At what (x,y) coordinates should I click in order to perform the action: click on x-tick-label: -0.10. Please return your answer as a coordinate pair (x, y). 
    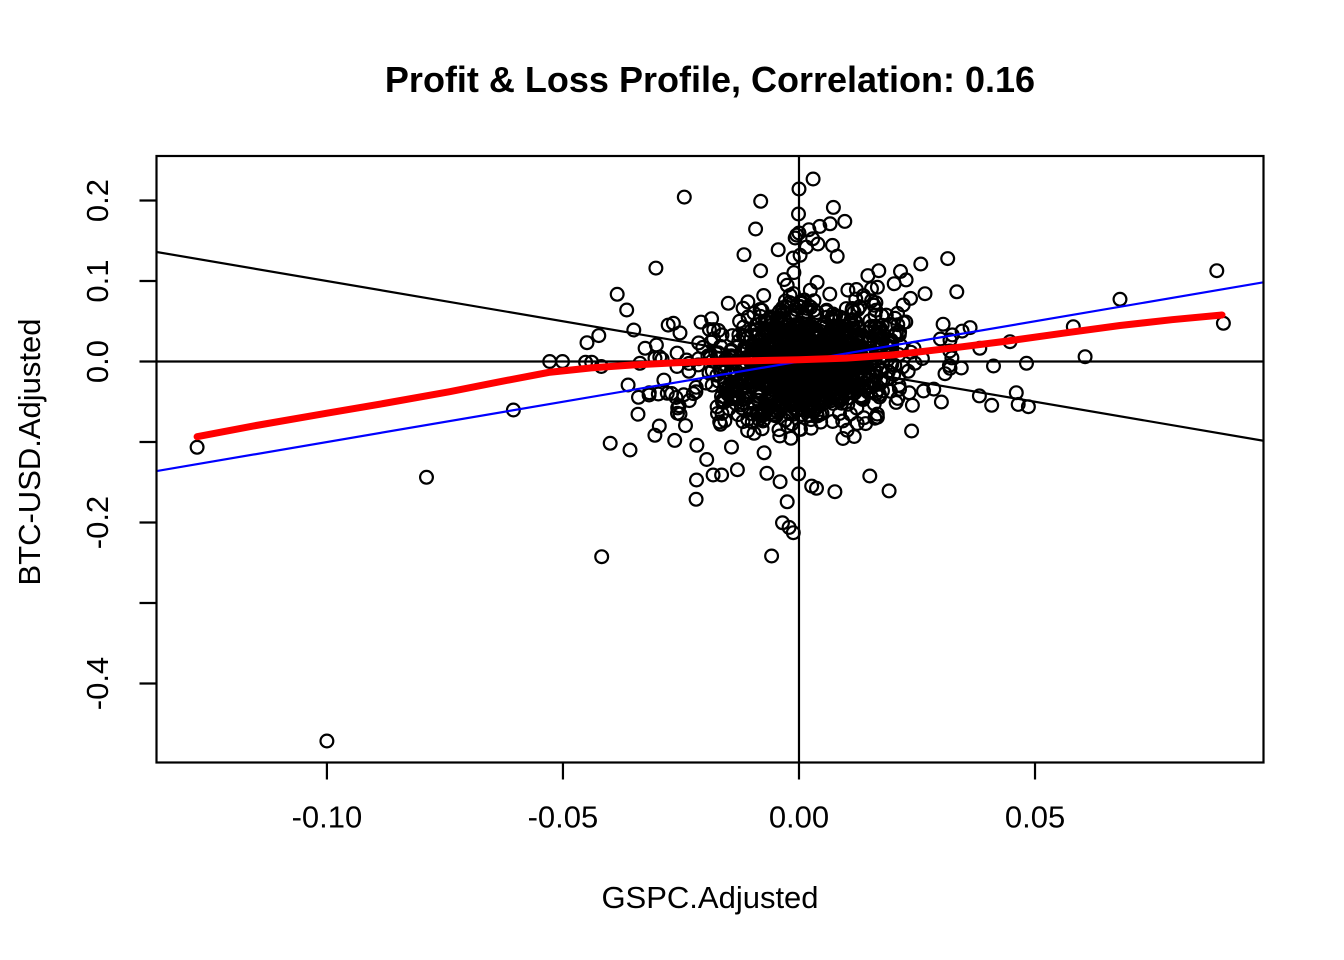
    Looking at the image, I should click on (327, 817).